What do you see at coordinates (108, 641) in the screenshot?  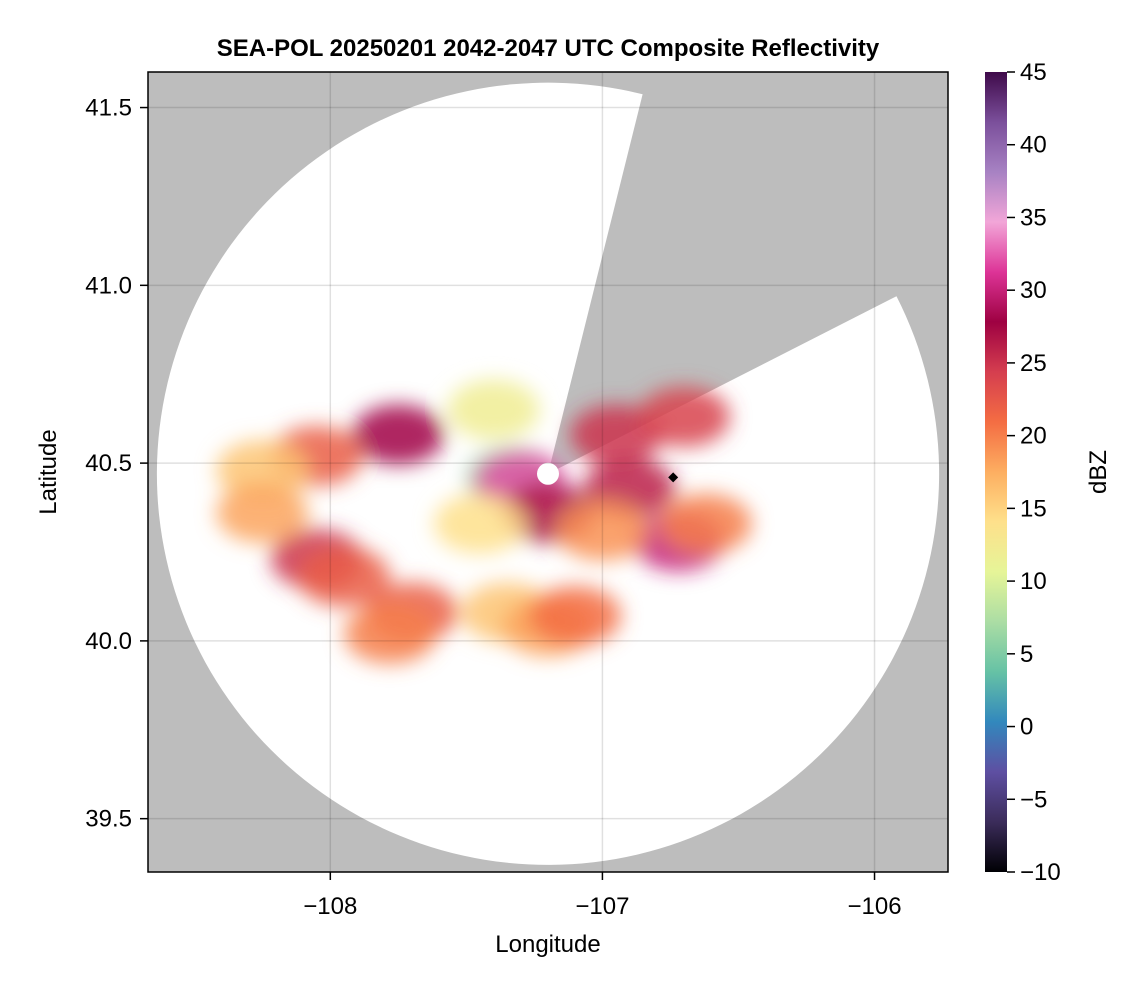 I see `y-tick-label: 40.0` at bounding box center [108, 641].